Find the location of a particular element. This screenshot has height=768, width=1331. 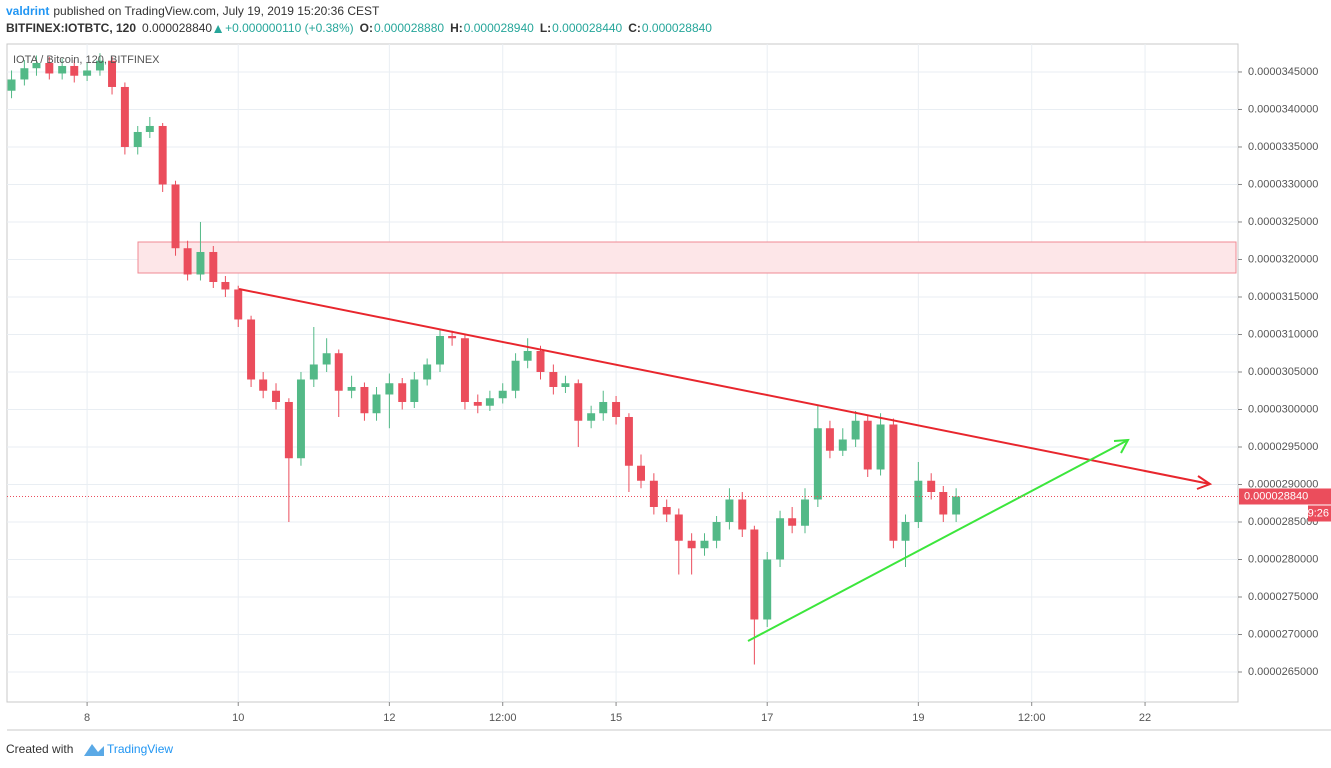

x-tick-label: 10 is located at coordinates (238, 718).